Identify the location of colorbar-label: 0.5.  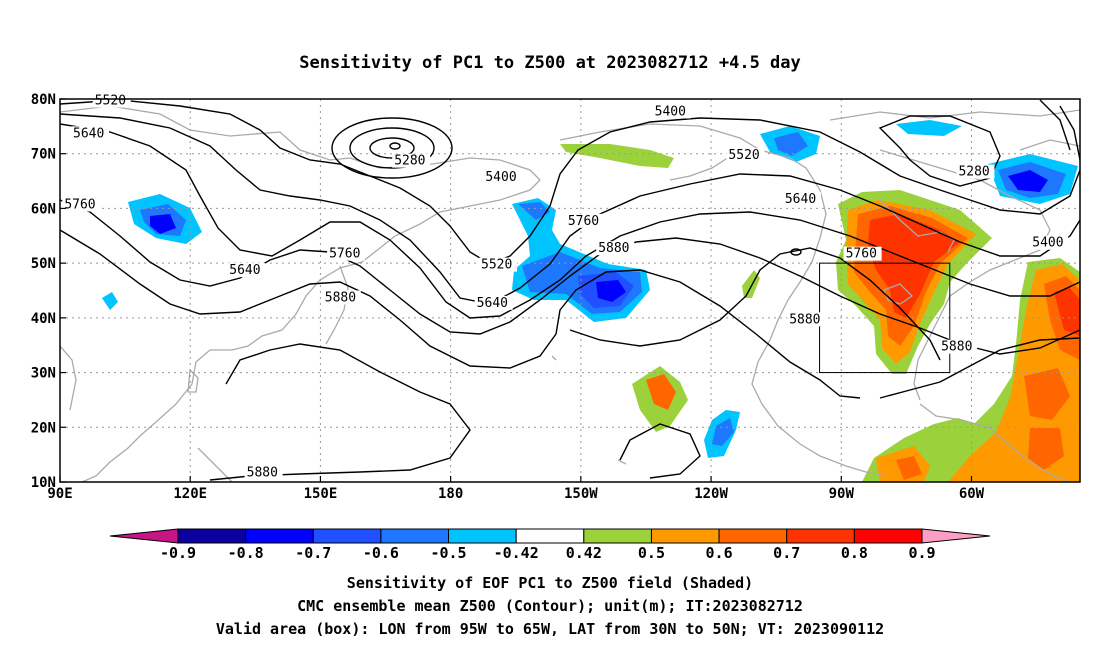
(651, 553).